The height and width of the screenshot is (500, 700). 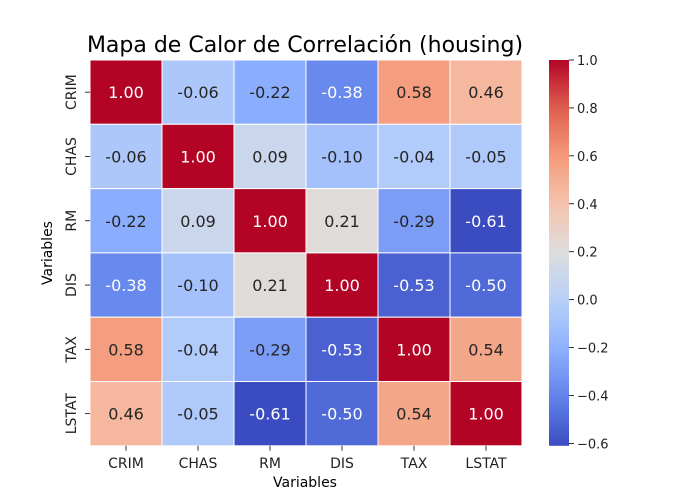 I want to click on x-tick-labels: CRIM CHAS RM DIS TAX LSTAT, so click(x=307, y=458).